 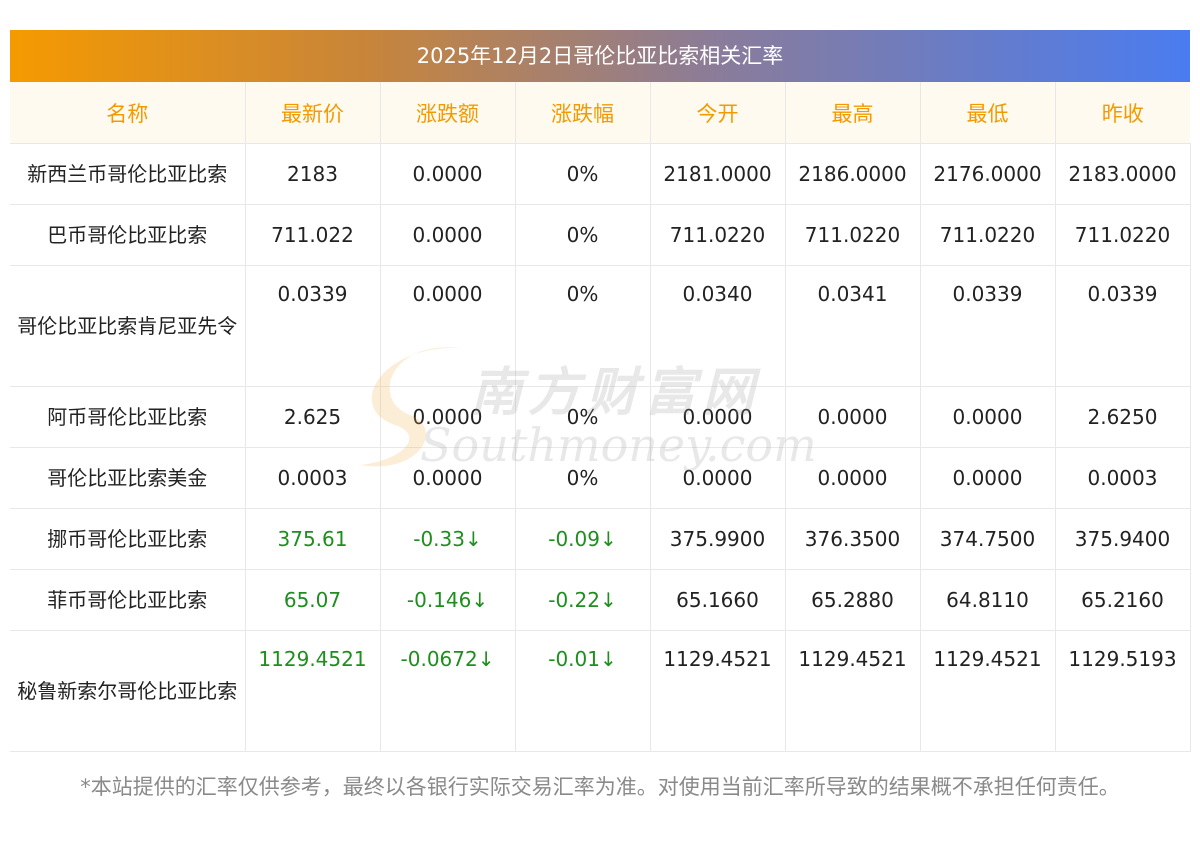 What do you see at coordinates (128, 174) in the screenshot?
I see `currency-pair-name: 新西兰币哥伦比亚比索` at bounding box center [128, 174].